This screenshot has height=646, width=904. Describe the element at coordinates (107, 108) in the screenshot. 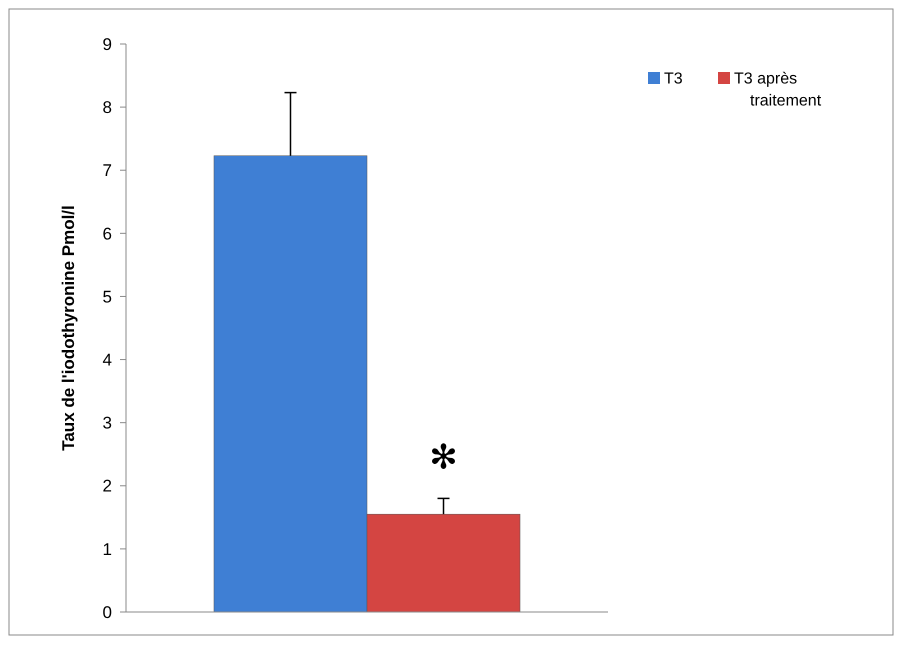

I see `y-tick-label: 8` at that location.